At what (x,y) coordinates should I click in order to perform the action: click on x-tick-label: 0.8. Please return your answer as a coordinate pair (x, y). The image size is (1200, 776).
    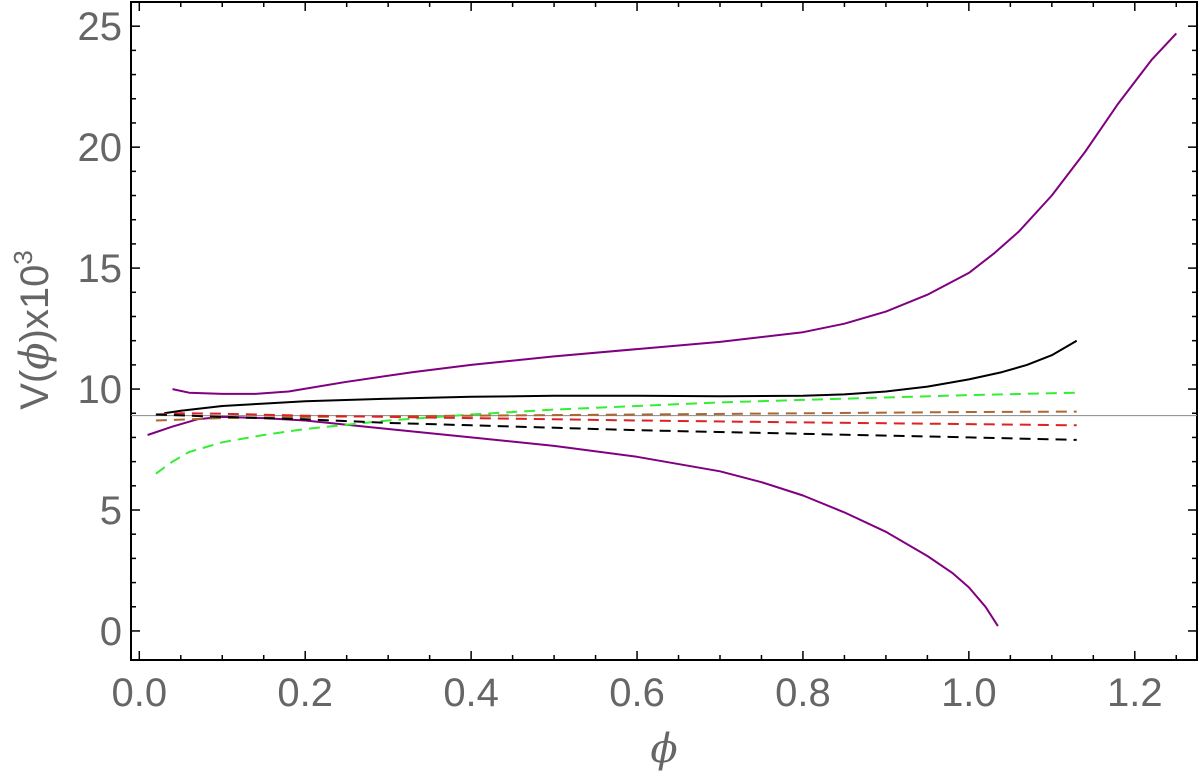
    Looking at the image, I should click on (803, 693).